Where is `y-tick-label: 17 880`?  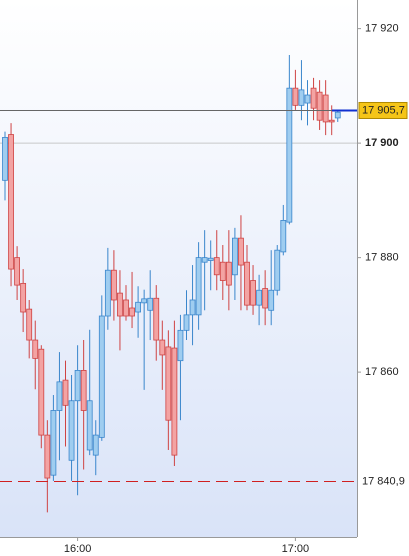 y-tick-label: 17 880 is located at coordinates (382, 258).